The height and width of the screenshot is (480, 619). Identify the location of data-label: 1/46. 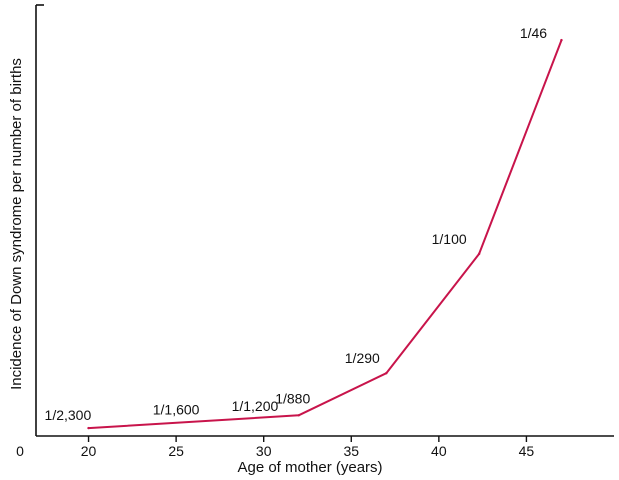
(533, 33).